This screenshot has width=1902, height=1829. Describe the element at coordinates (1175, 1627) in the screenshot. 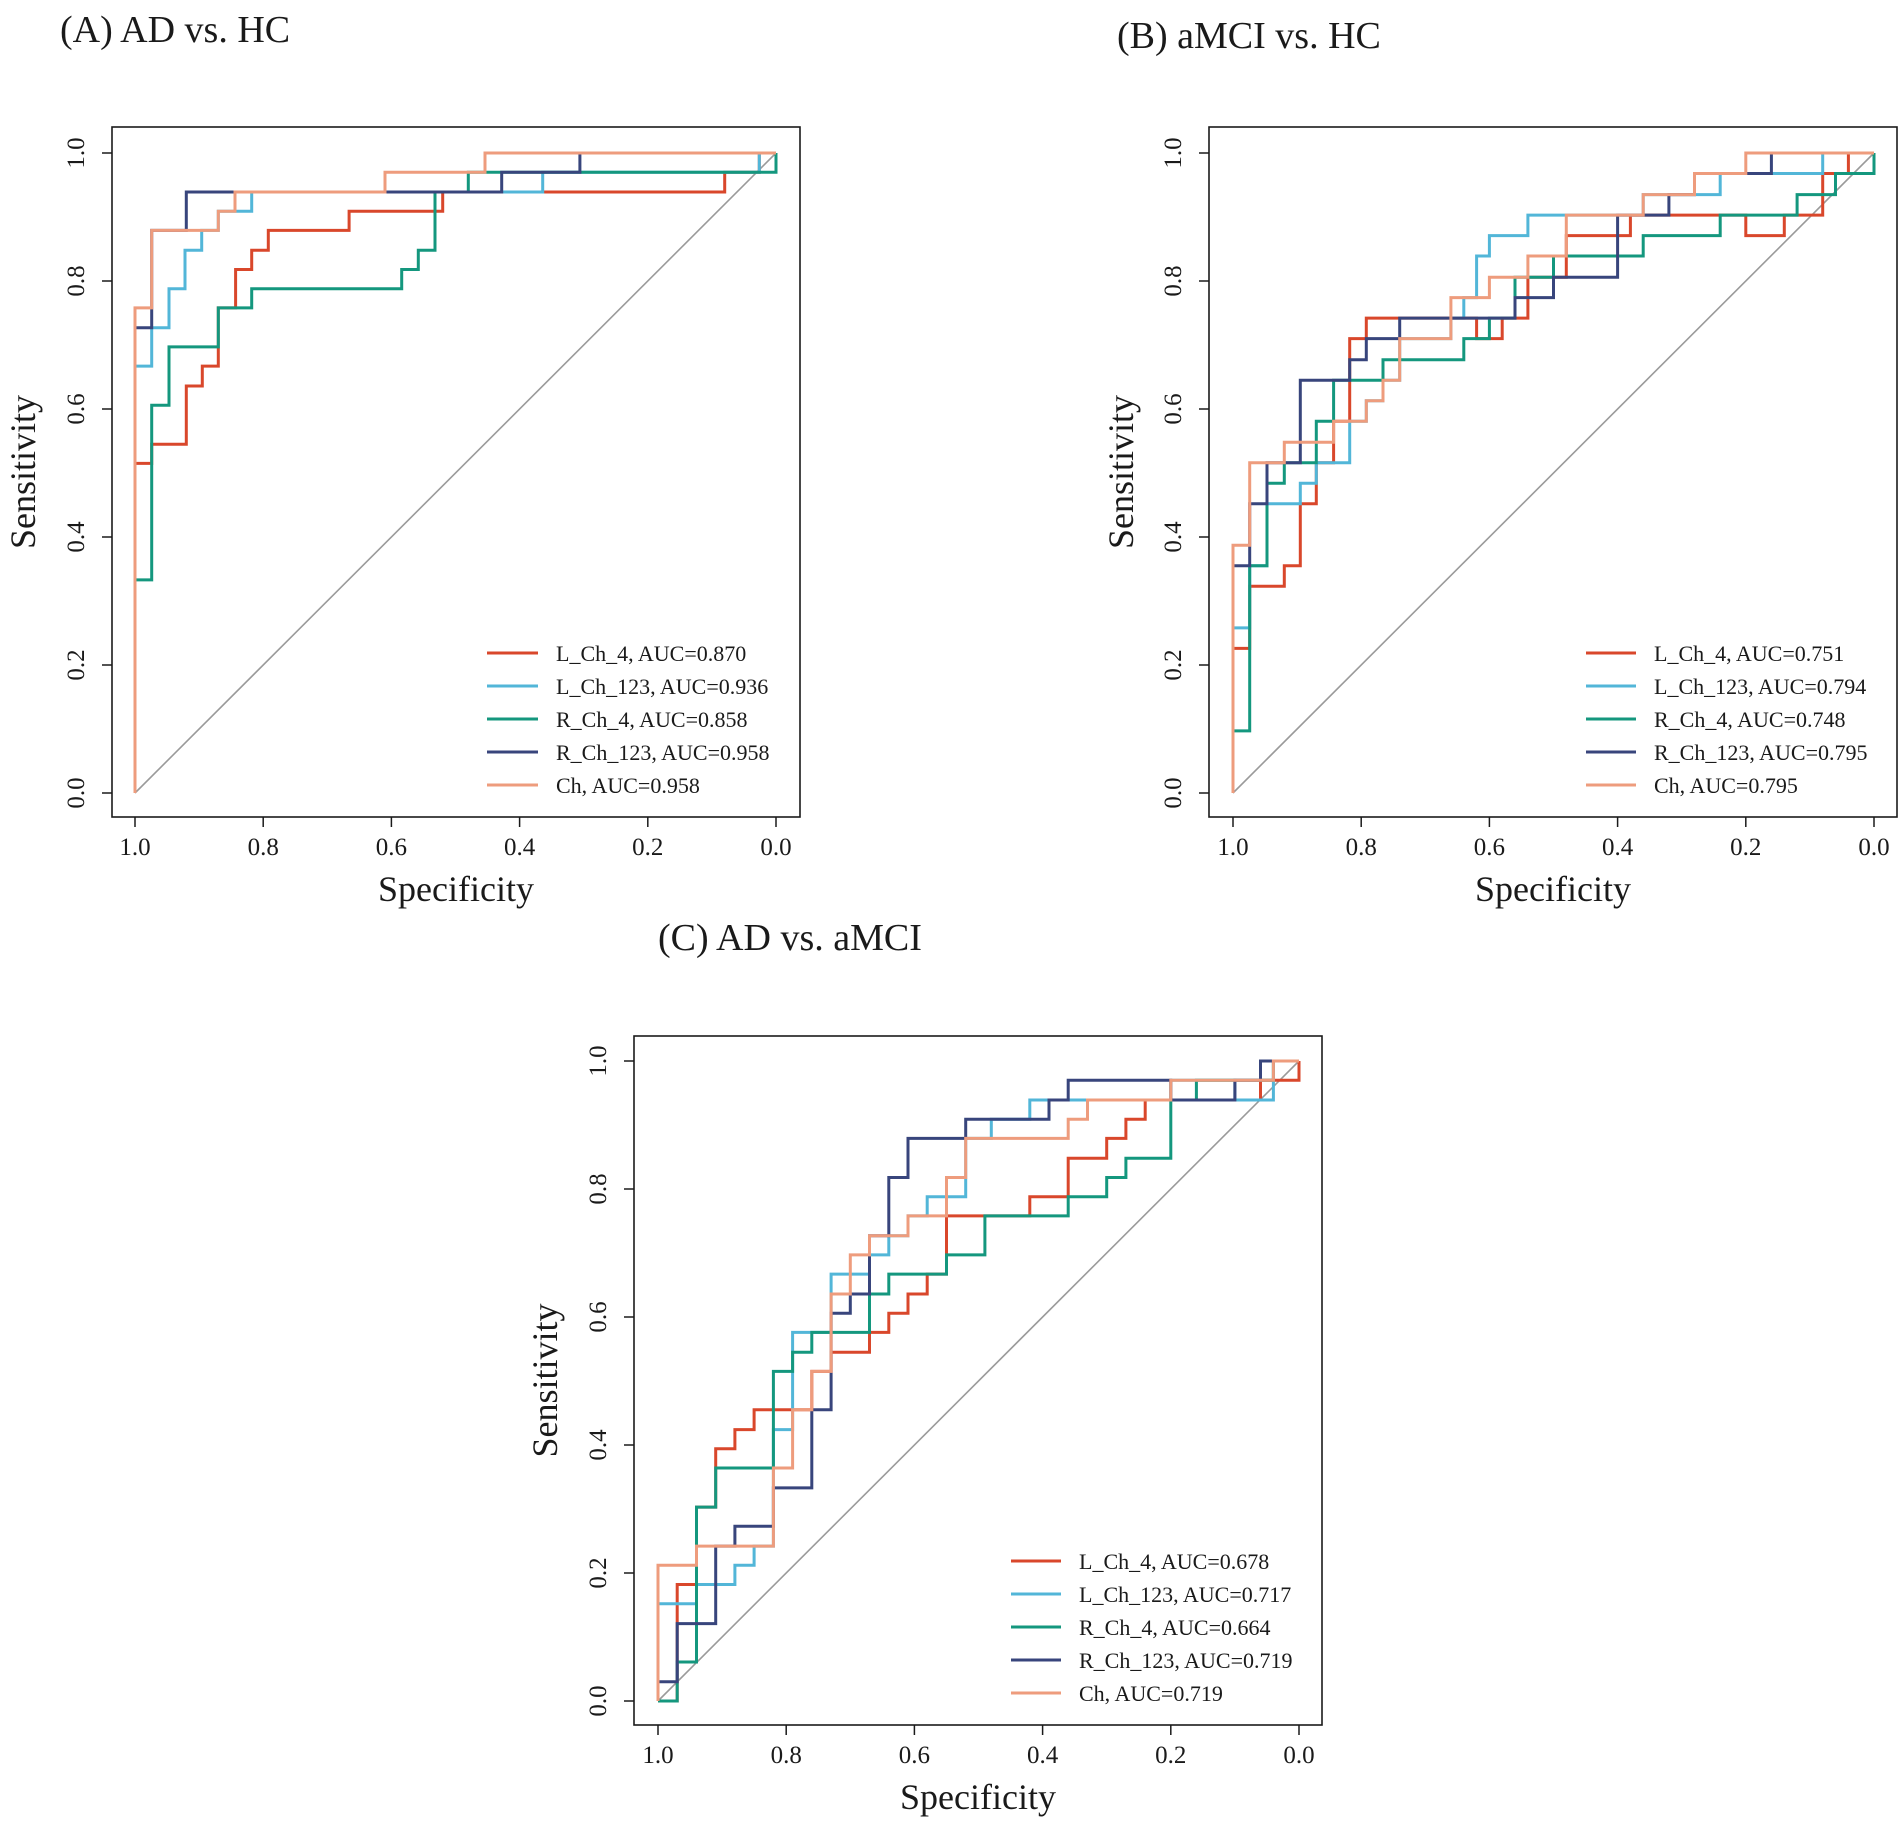

I see `legend-label: R_Ch_4, AUC=0.664` at that location.